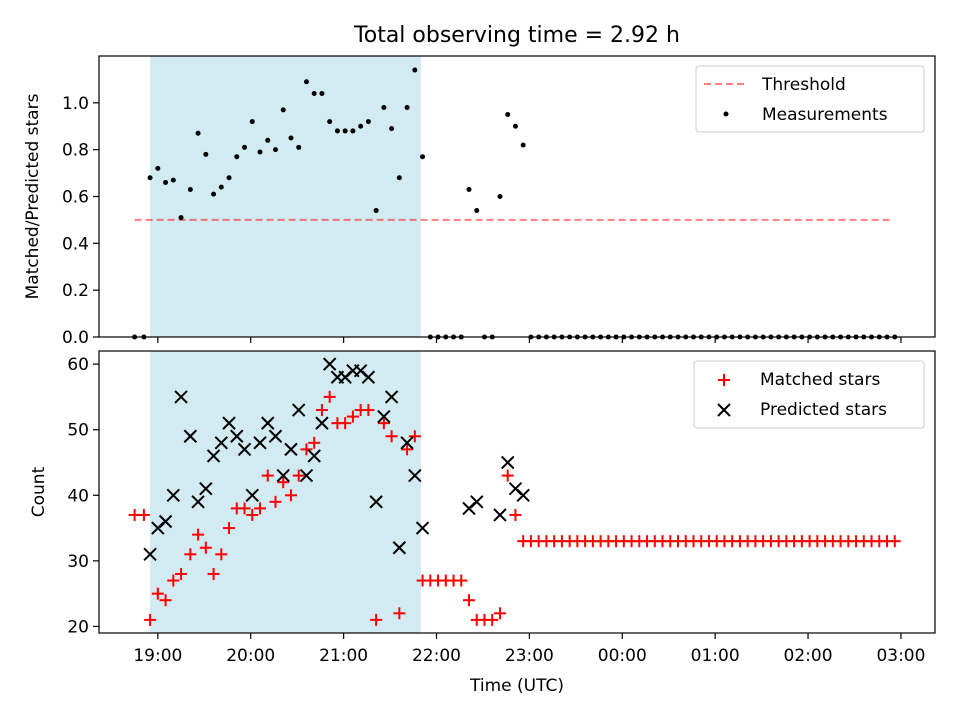 This screenshot has width=960, height=720. What do you see at coordinates (809, 394) in the screenshot?
I see `count-legend: Matched stars Predicted stars` at bounding box center [809, 394].